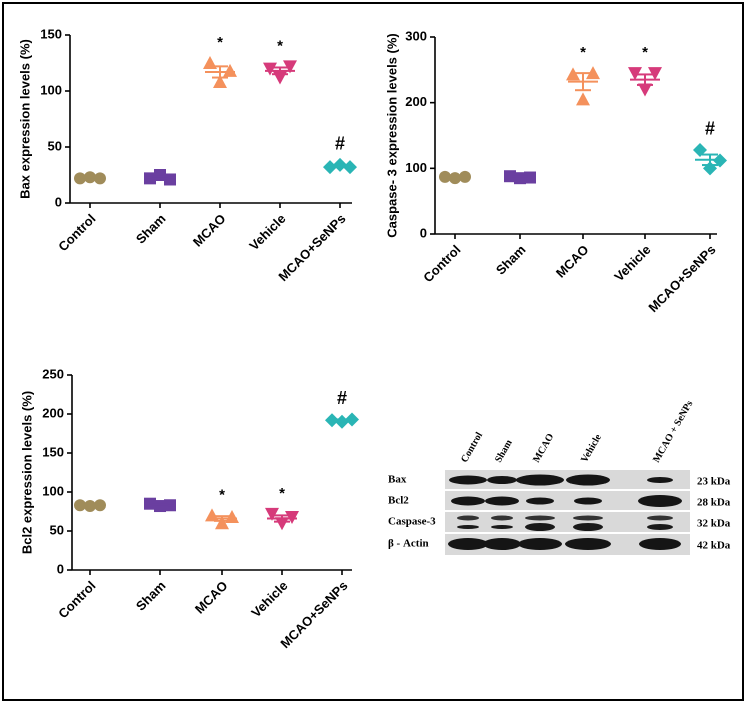 This screenshot has height=705, width=747. What do you see at coordinates (673, 432) in the screenshot?
I see `lane-label: MCAO + SeNPs` at bounding box center [673, 432].